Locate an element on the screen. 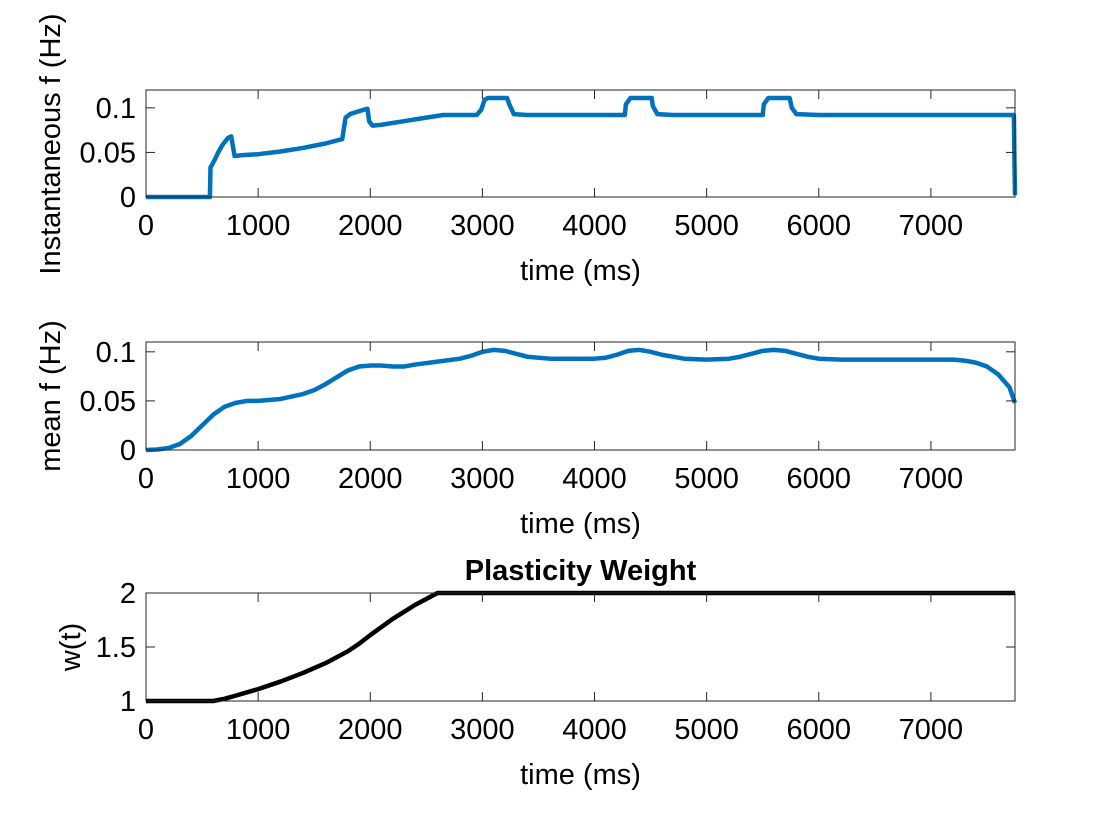  y-axis-label: mean f (Hz) is located at coordinates (51, 395).